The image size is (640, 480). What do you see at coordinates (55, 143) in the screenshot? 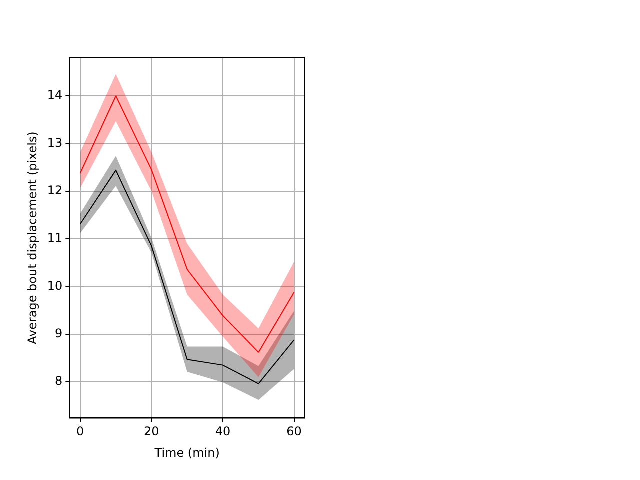
I see `y-tick-label: 13` at bounding box center [55, 143].